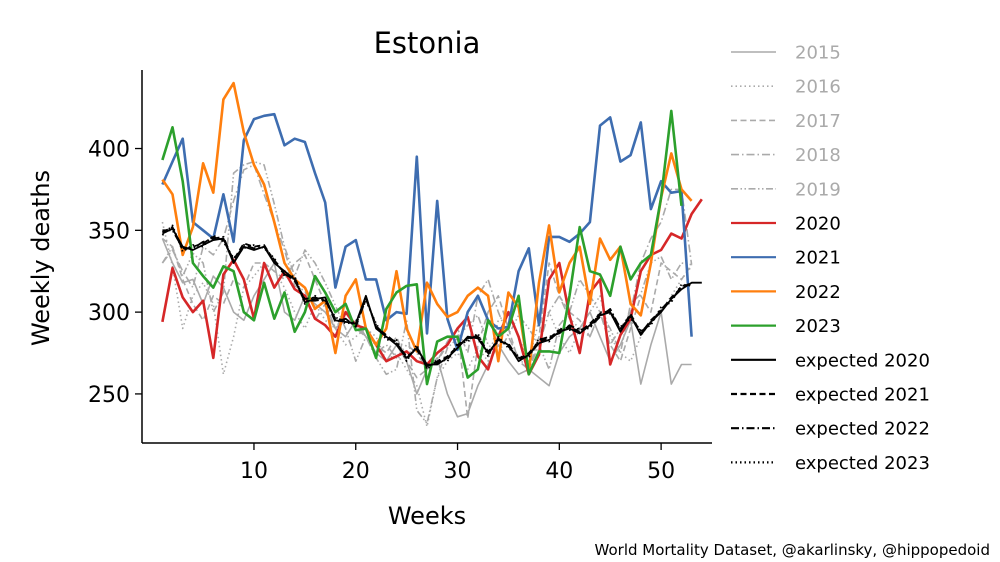  What do you see at coordinates (818, 53) in the screenshot?
I see `legend-label-2015: 2015` at bounding box center [818, 53].